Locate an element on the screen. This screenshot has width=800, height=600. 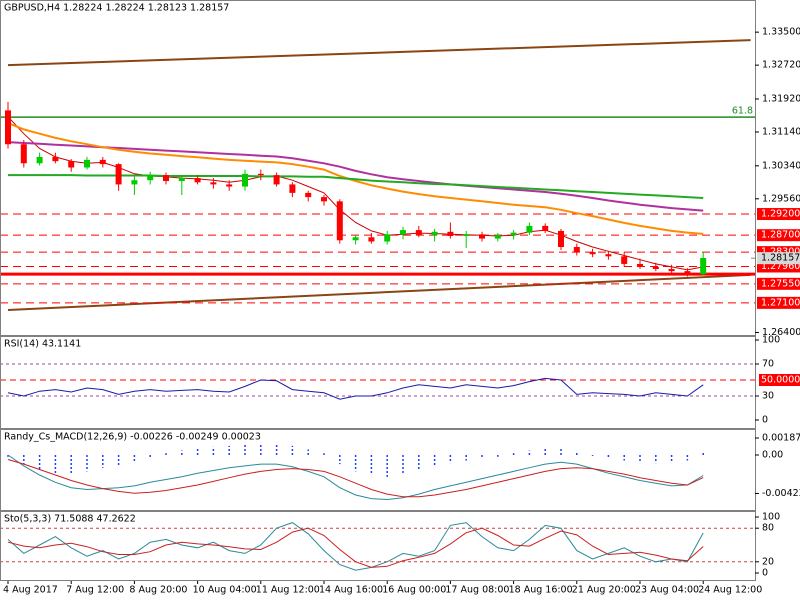
y-tick-label: 20 is located at coordinates (768, 561).